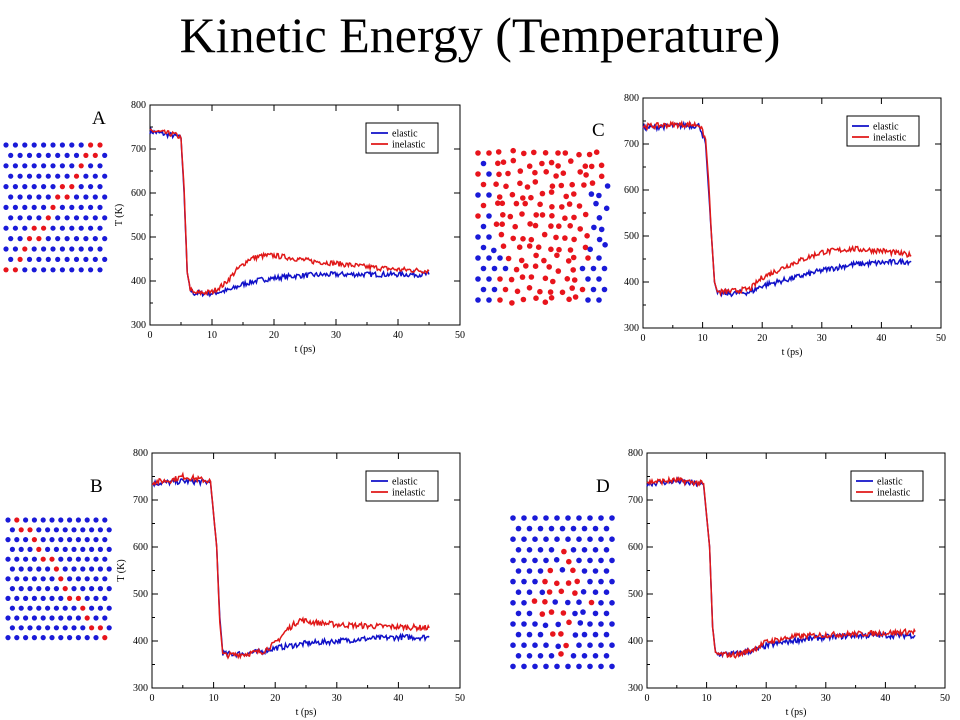 The width and height of the screenshot is (960, 720). Describe the element at coordinates (398, 335) in the screenshot. I see `x-tick-label: 40` at that location.